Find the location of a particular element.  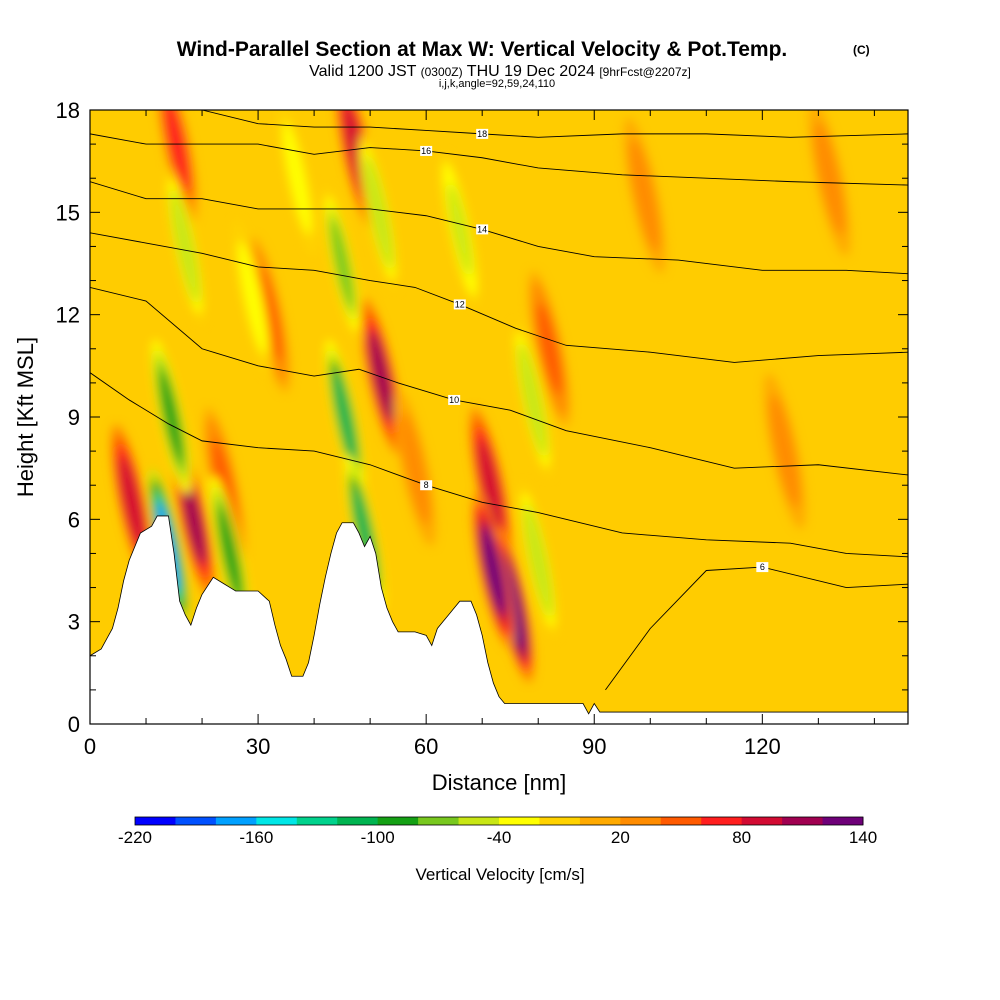

y-tick-label: 3 is located at coordinates (74, 622).